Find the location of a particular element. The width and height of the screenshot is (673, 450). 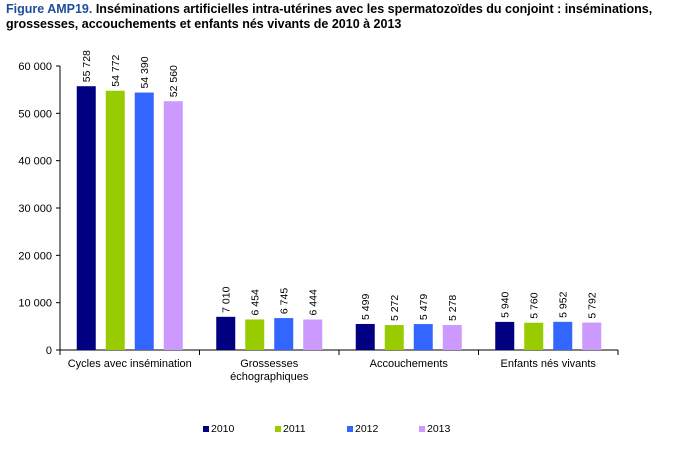

y-tick-label: 20 000 is located at coordinates (35, 256).